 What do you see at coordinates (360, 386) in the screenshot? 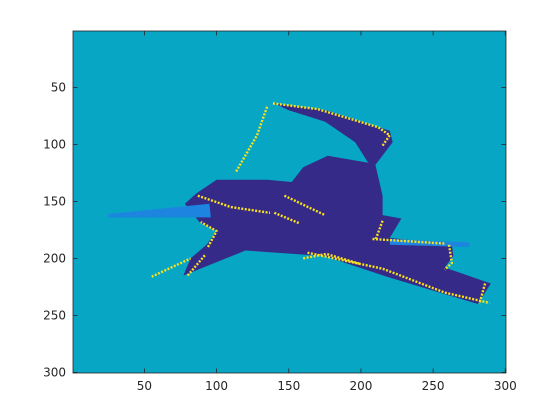
I see `x-tick-label: 200` at bounding box center [360, 386].